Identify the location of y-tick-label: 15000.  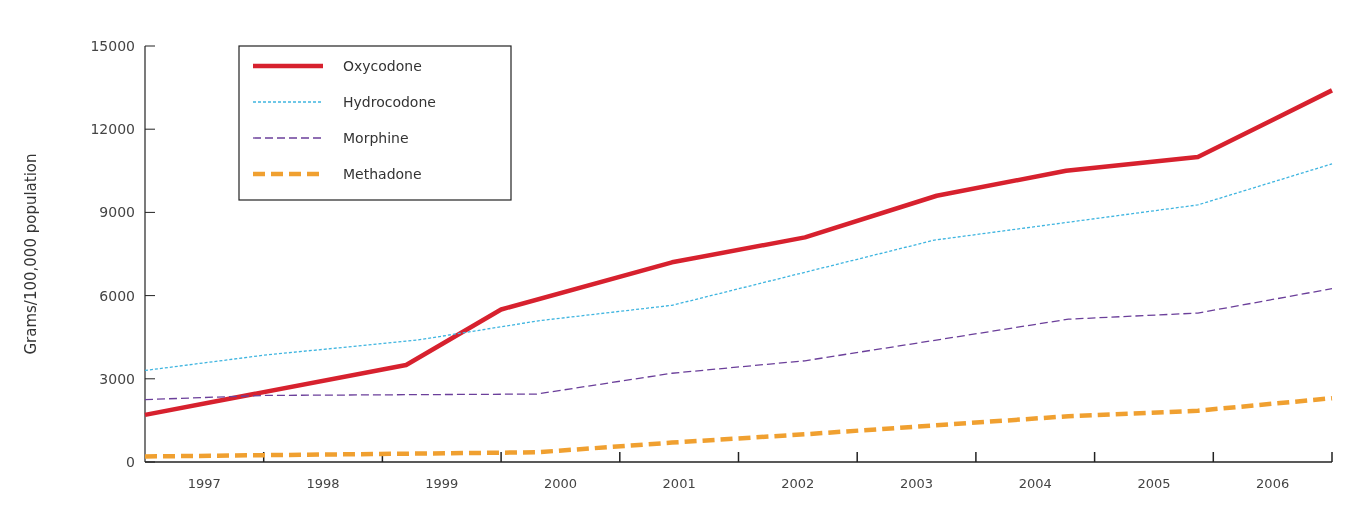
(112, 45).